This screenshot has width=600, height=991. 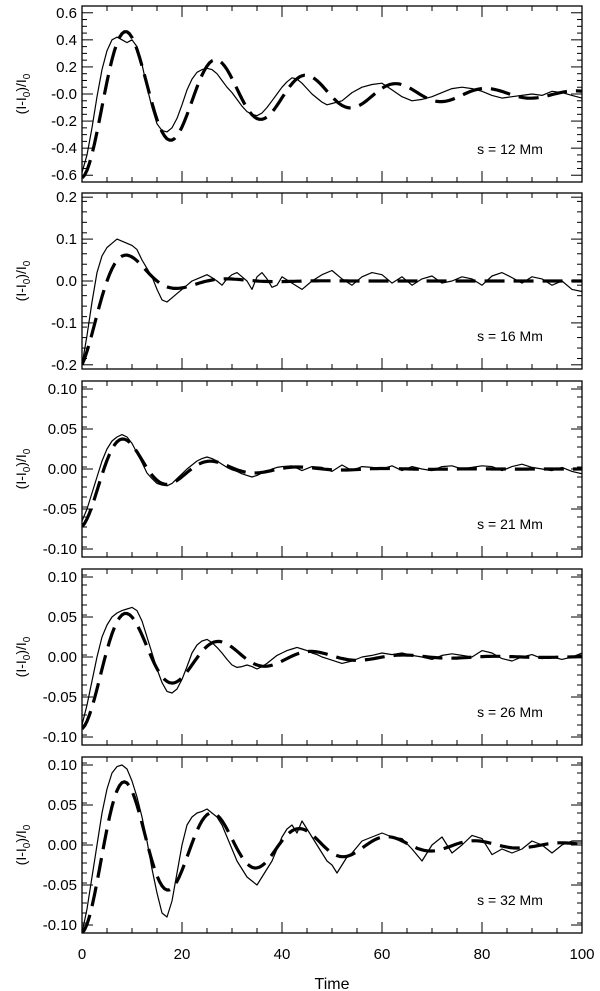 I want to click on y-tick-label: -0.1, so click(x=64, y=323).